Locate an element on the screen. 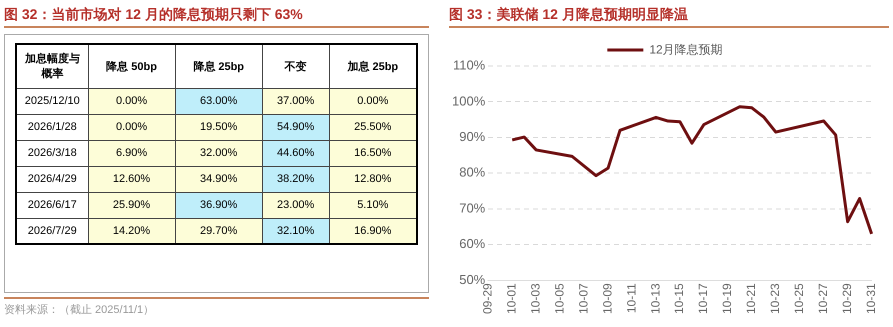 This screenshot has width=893, height=327. x-tick-label: 10-21 is located at coordinates (751, 298).